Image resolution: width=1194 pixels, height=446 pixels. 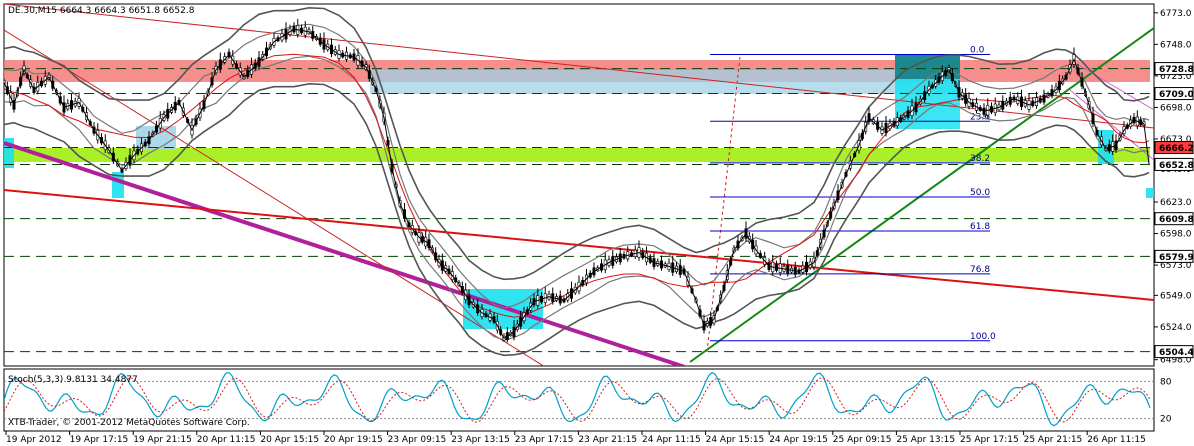 I want to click on x-tick-label: 19 Apr 17:15, so click(x=99, y=440).